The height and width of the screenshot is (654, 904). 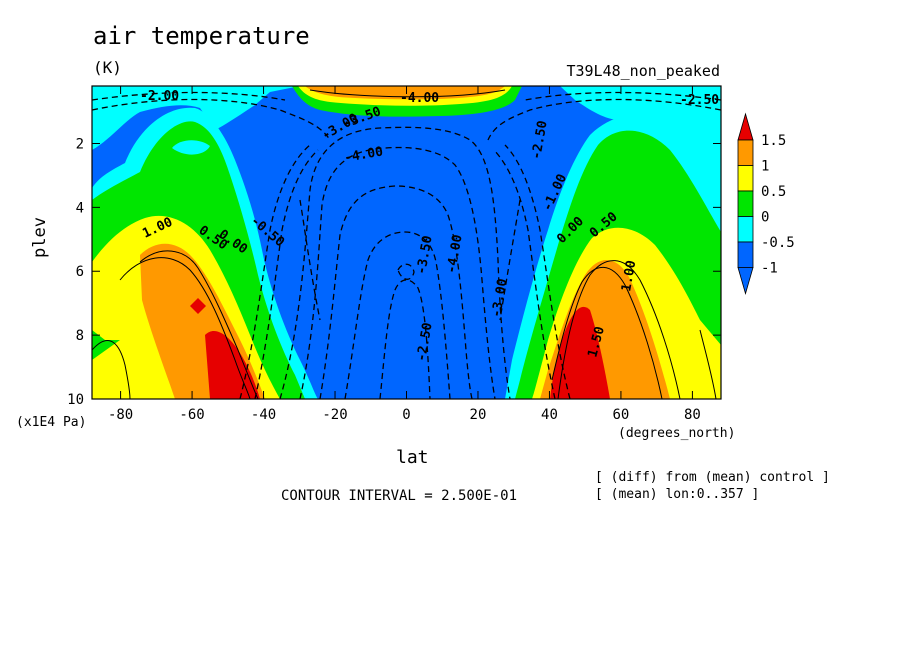 What do you see at coordinates (677, 433) in the screenshot?
I see `x-axis-unit: (degrees_north)` at bounding box center [677, 433].